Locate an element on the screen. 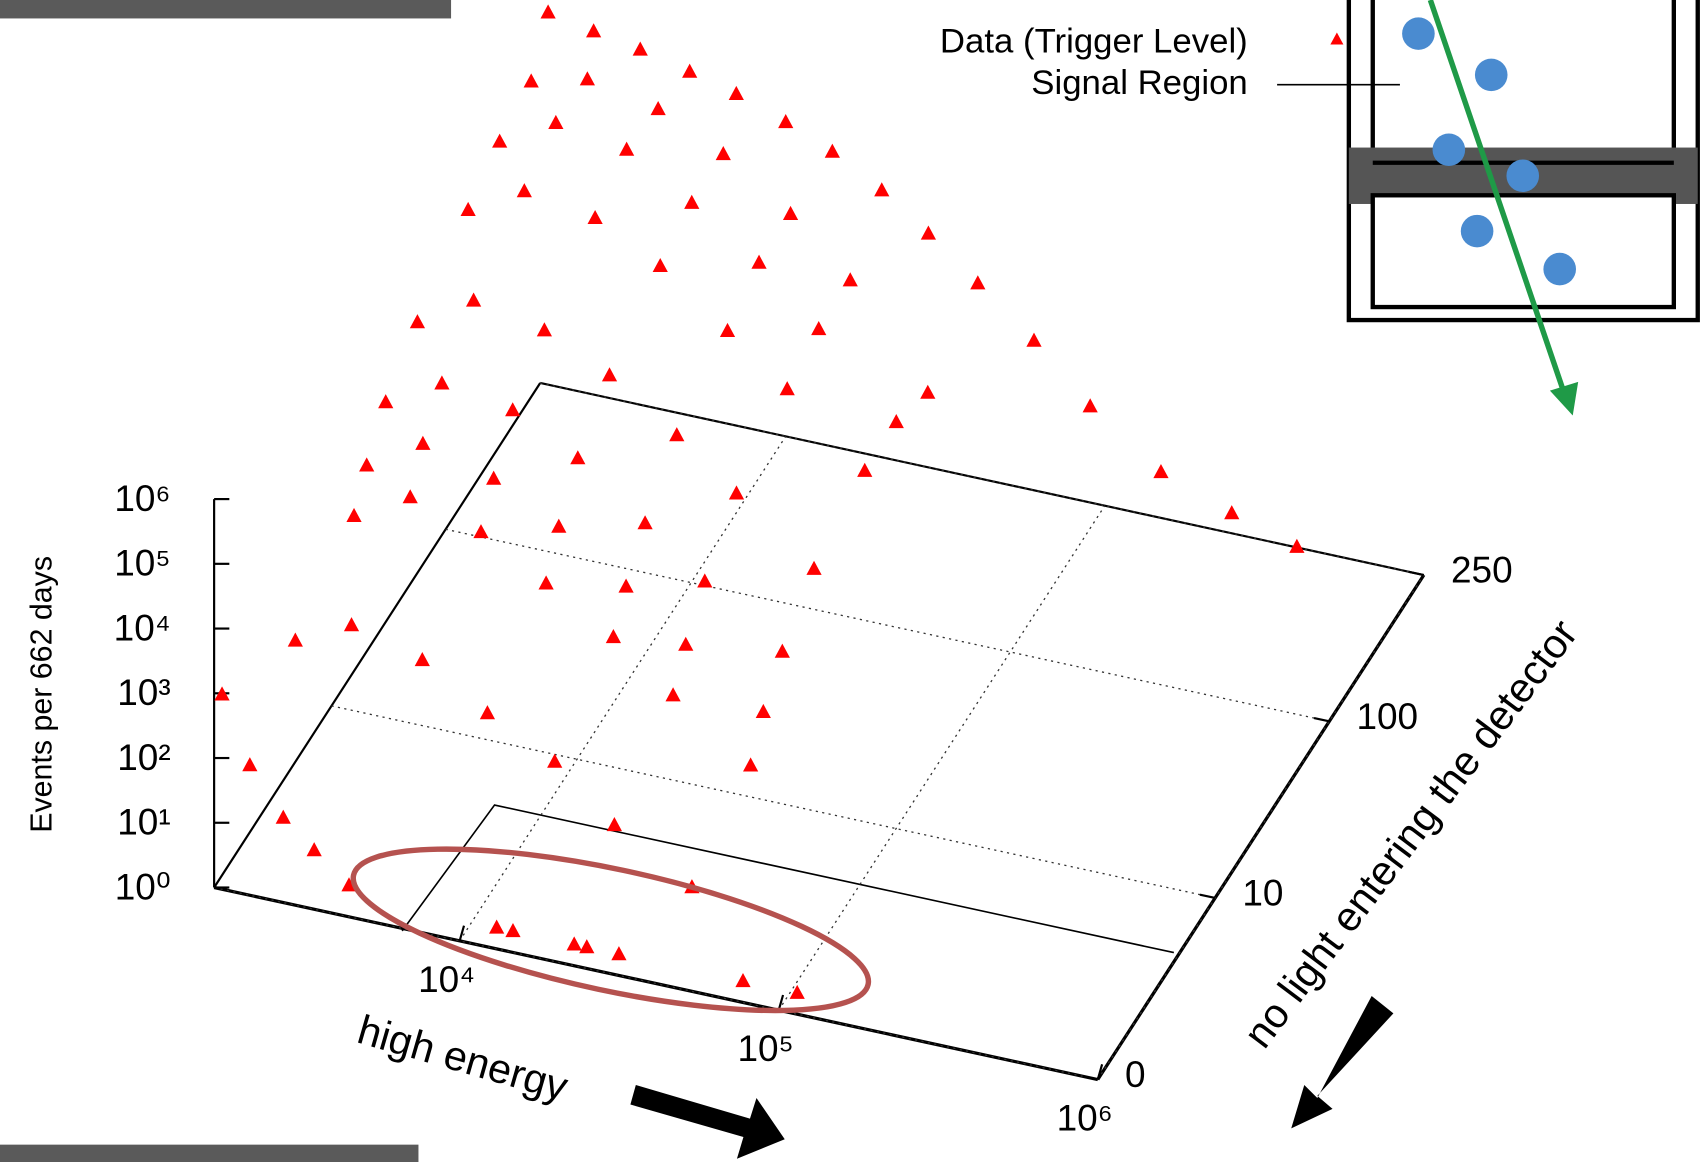 The width and height of the screenshot is (1701, 1162). energy-arrow is located at coordinates (707, 1121).